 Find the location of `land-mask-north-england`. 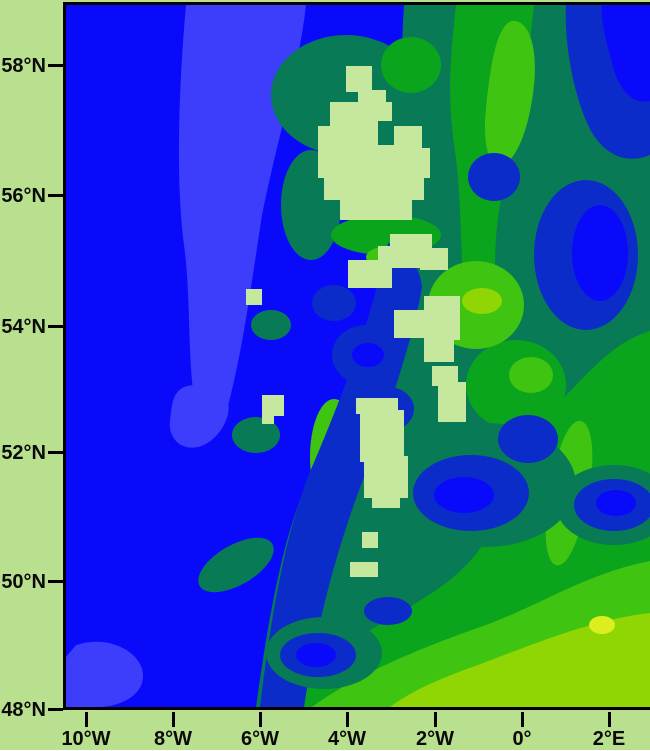

land-mask-north-england is located at coordinates (398, 261).